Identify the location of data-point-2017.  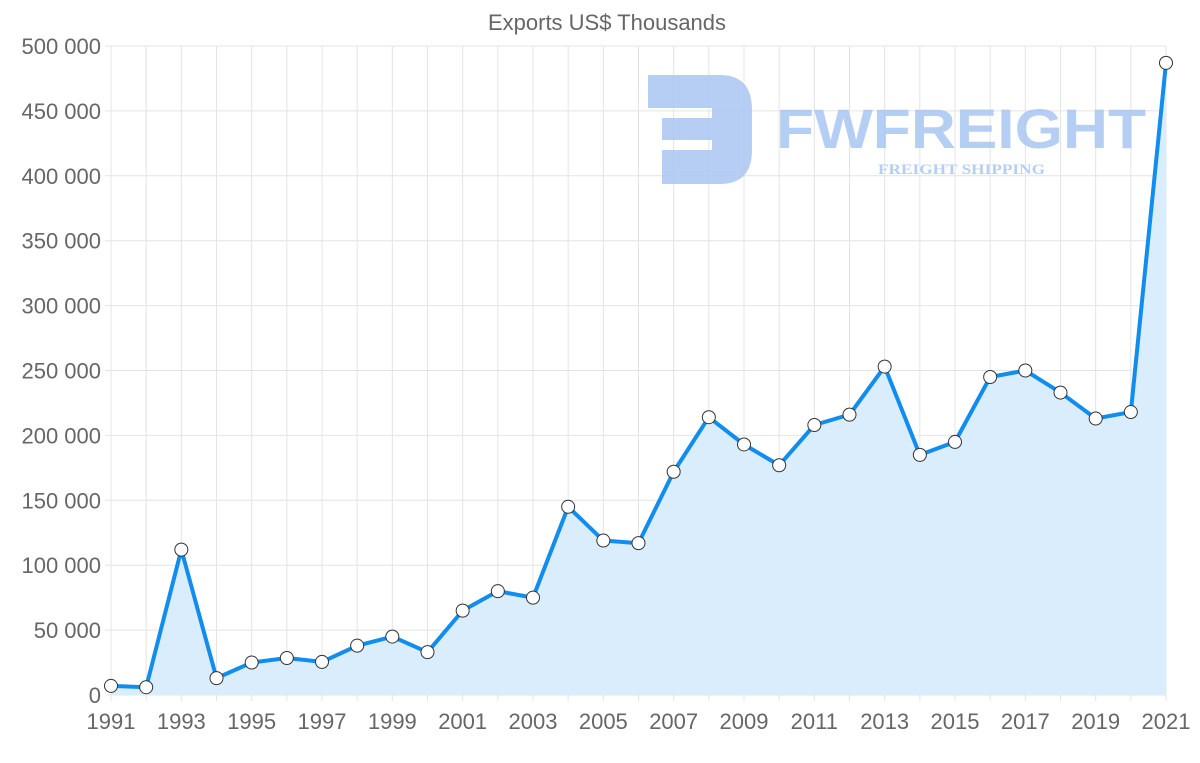
(1025, 370).